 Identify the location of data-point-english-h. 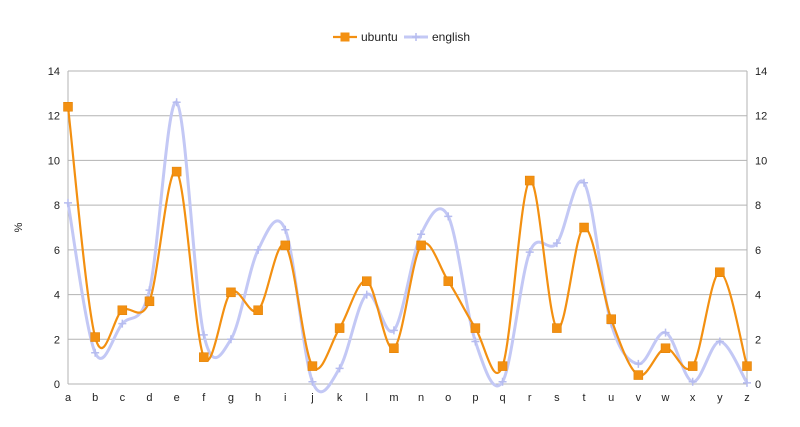
(258, 249).